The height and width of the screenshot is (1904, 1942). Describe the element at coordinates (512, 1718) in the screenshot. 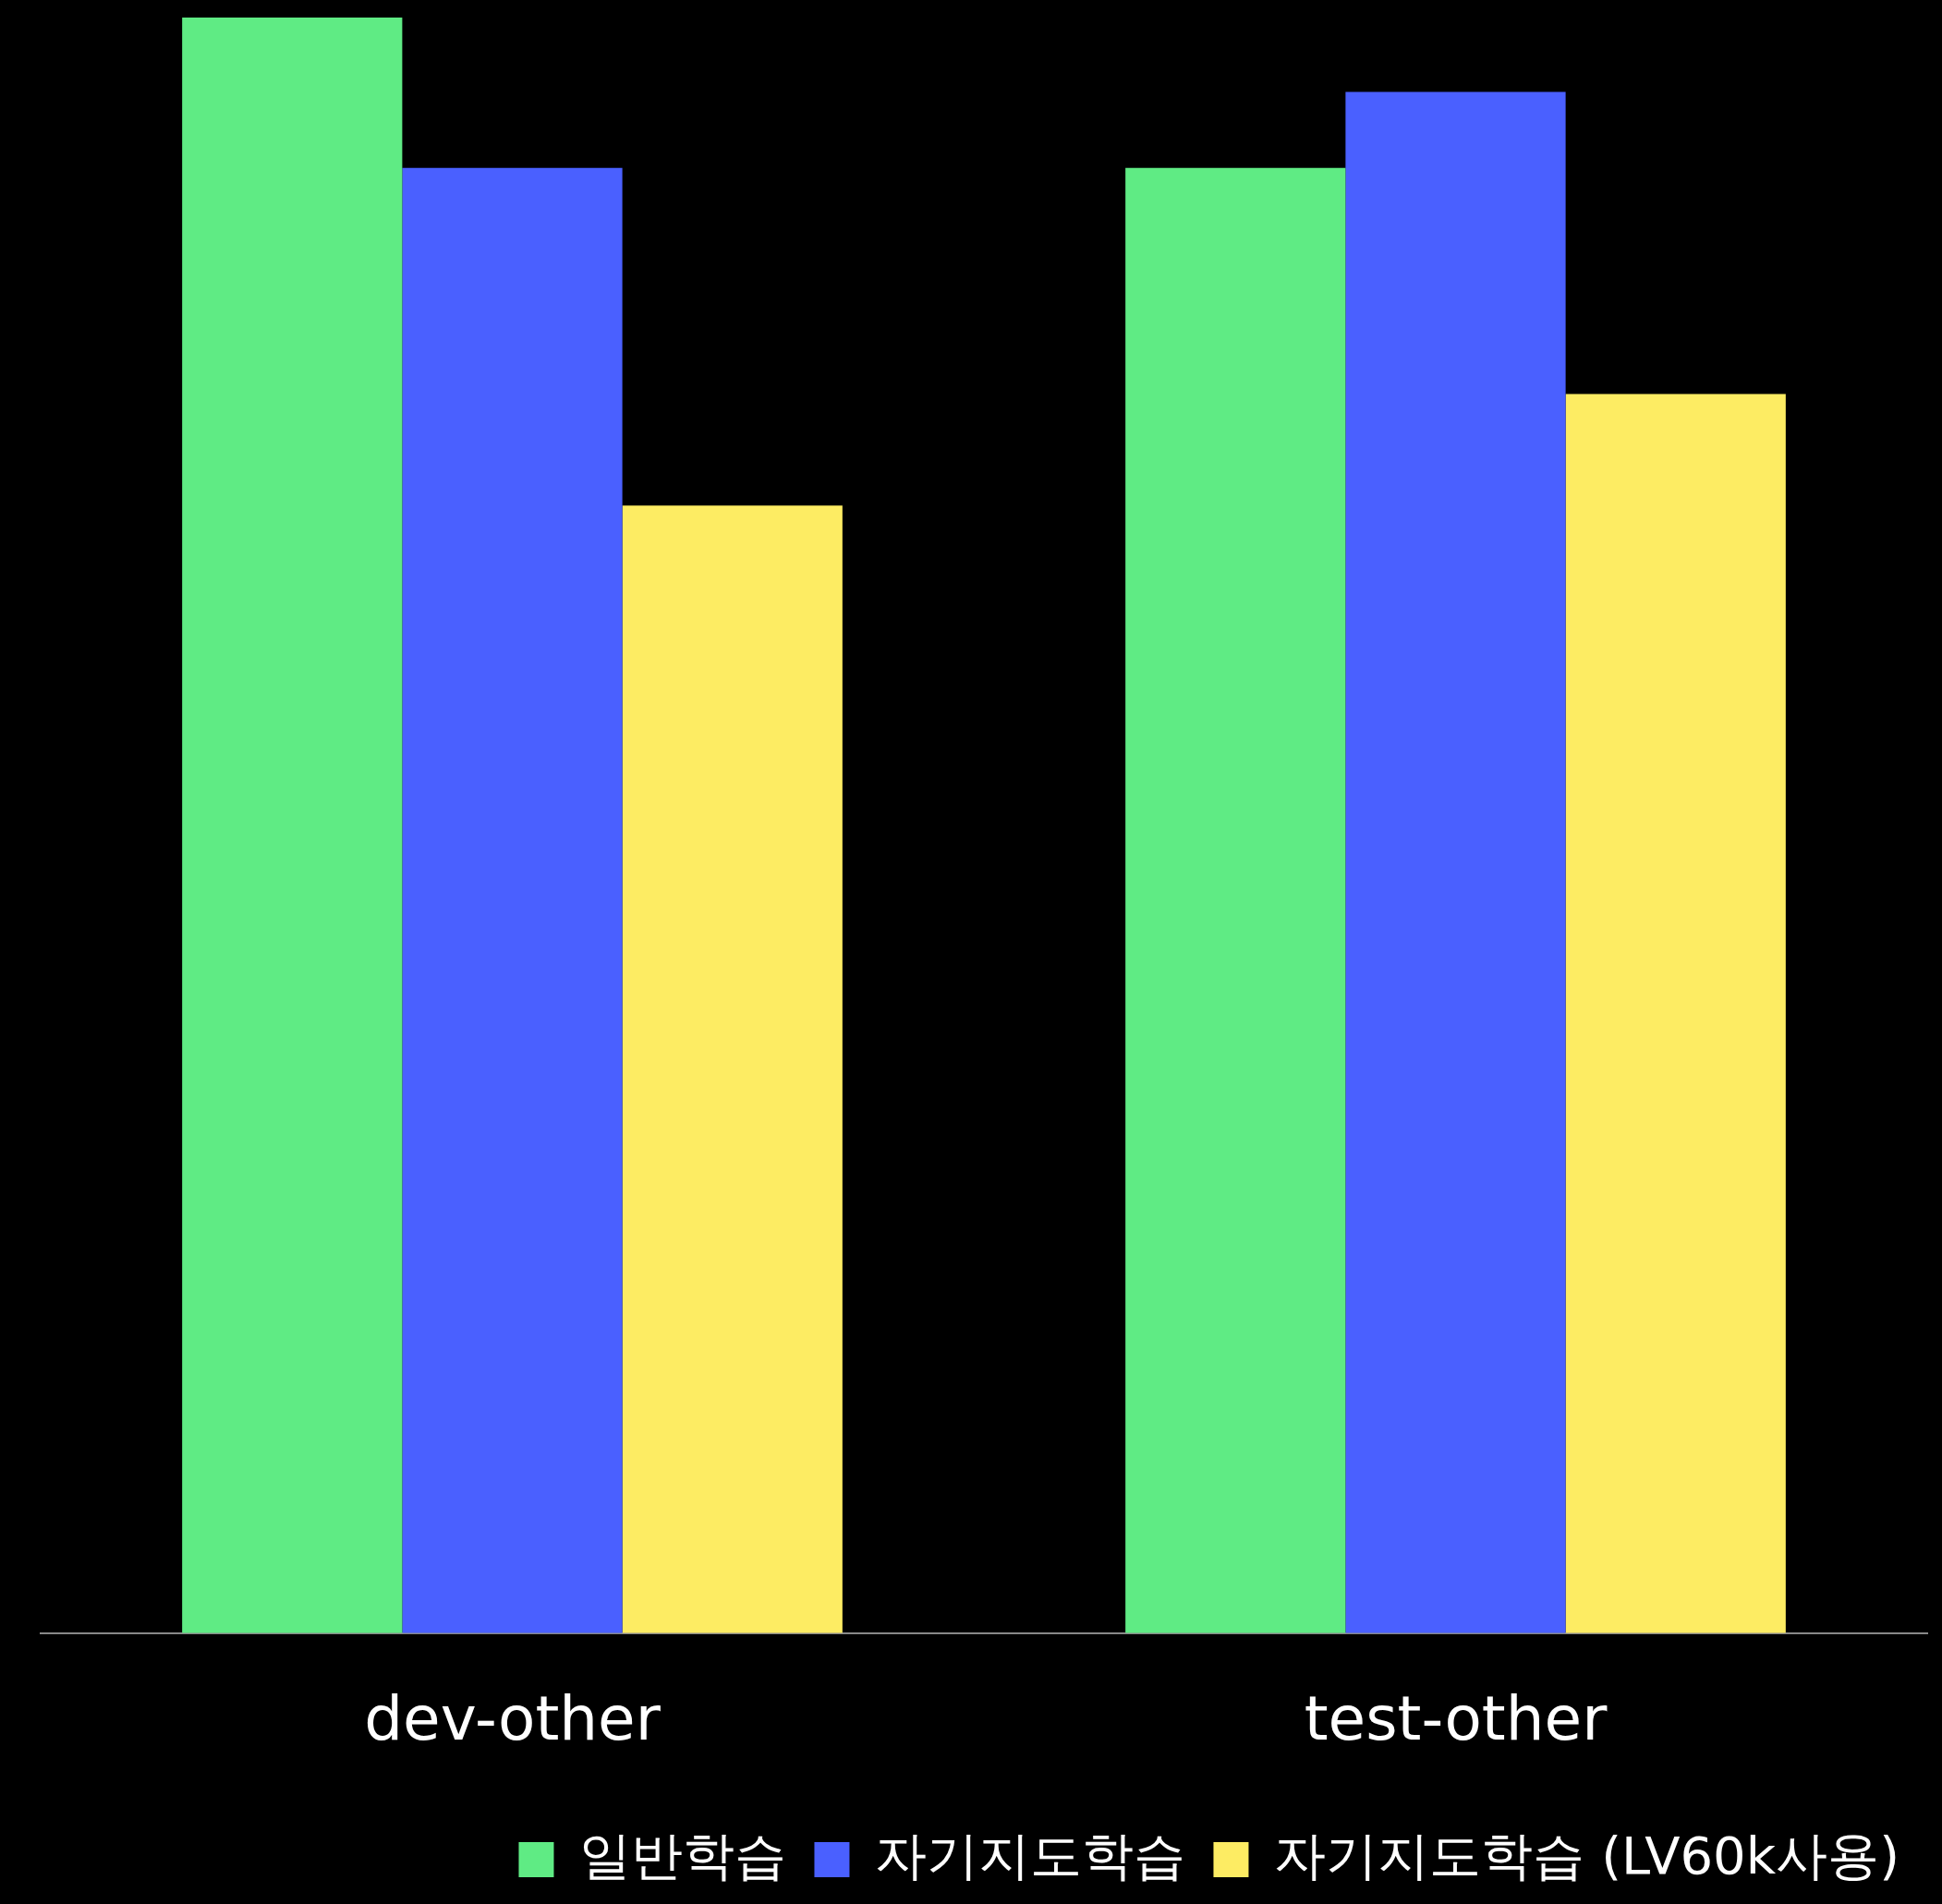

I see `x-tick-label: dev-other` at that location.